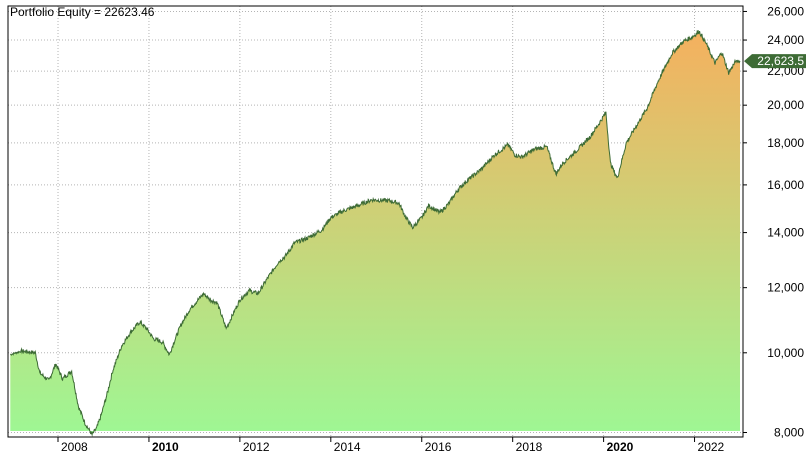  I want to click on x-tick-label: 2022, so click(711, 447).